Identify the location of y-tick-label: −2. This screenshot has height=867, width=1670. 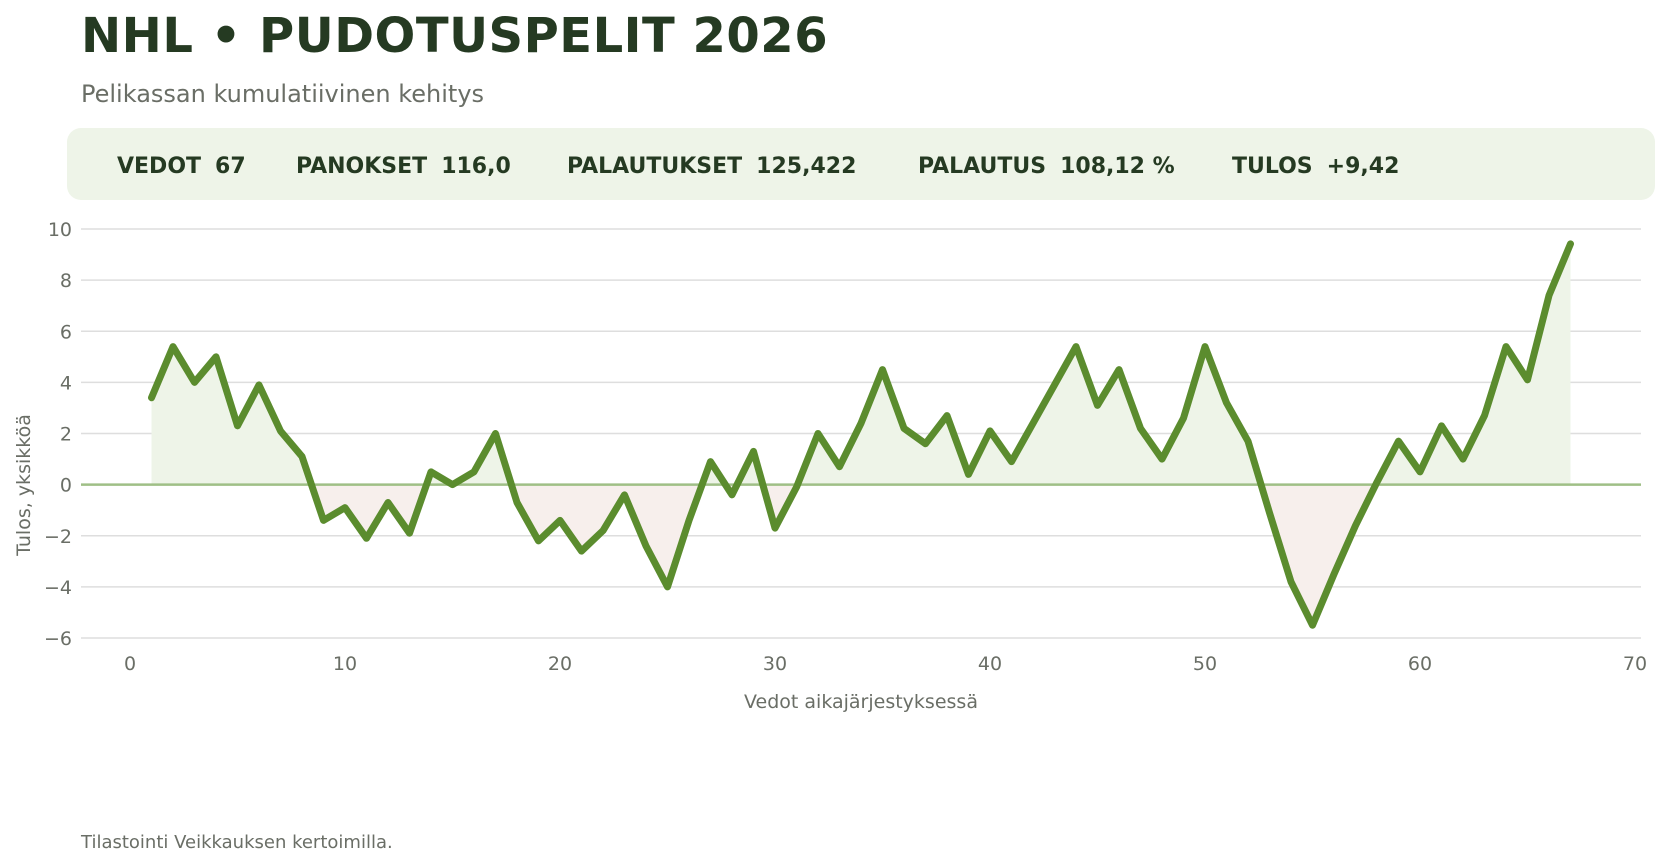
(58, 537).